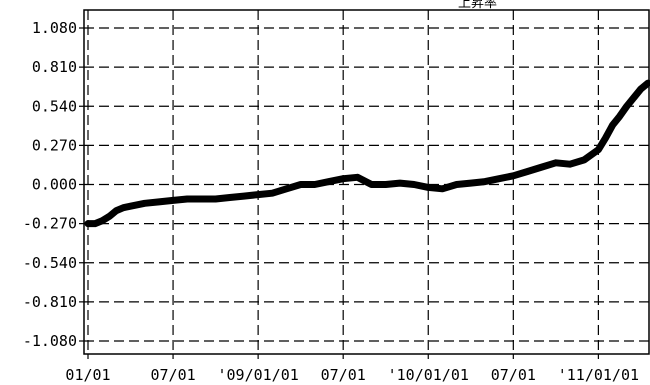  Describe the element at coordinates (477, 5) in the screenshot. I see `chart-title: 上昇率` at that location.